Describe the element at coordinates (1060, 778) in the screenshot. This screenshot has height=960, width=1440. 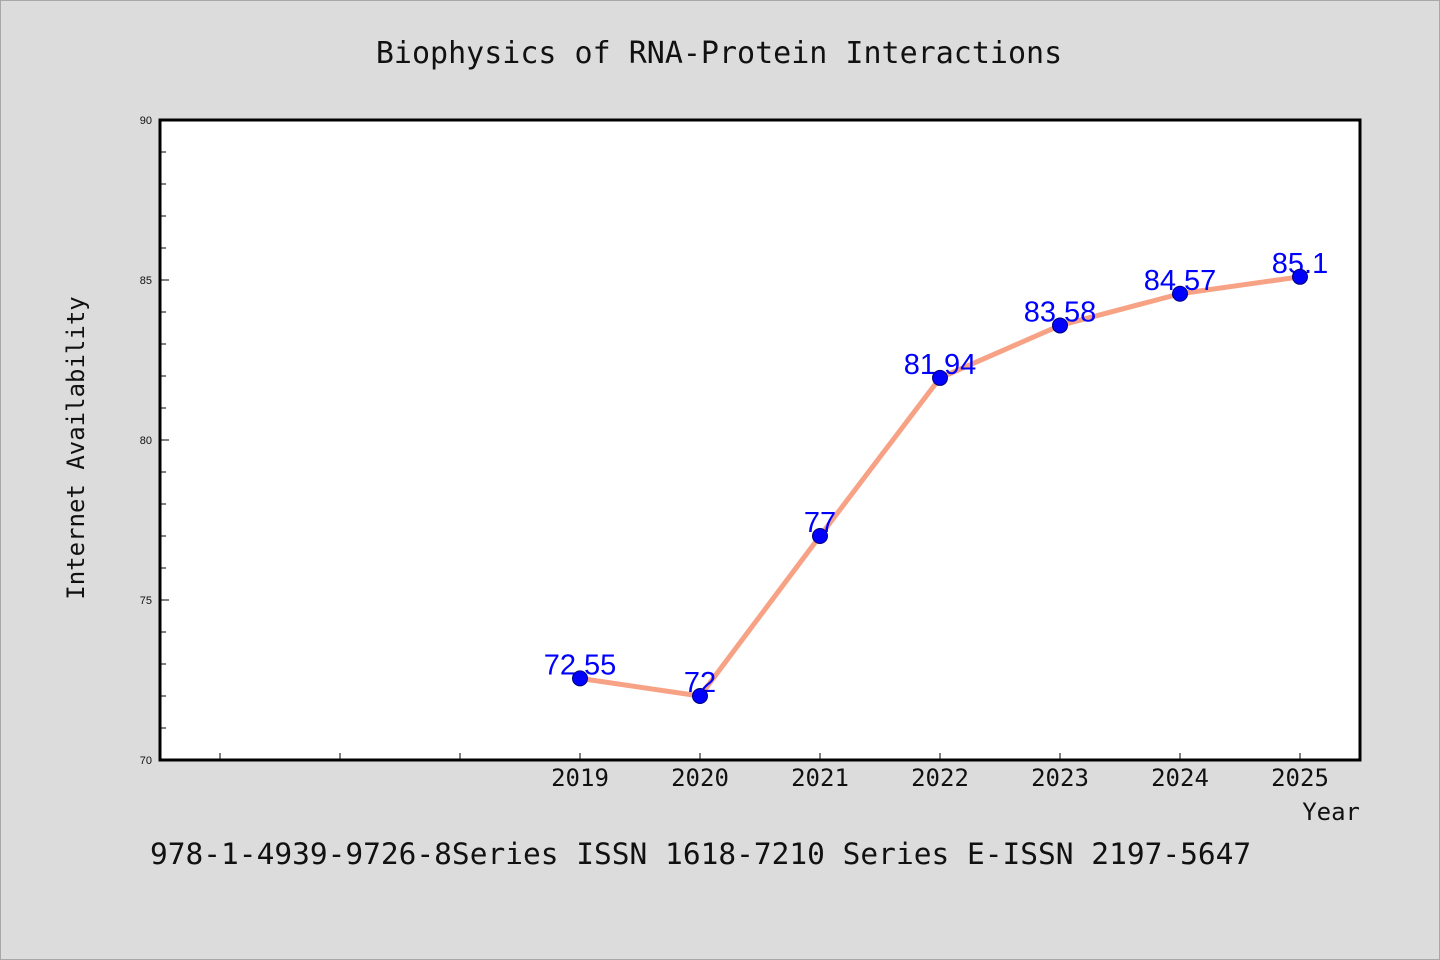
I see `x-tick-label: 2023` at that location.